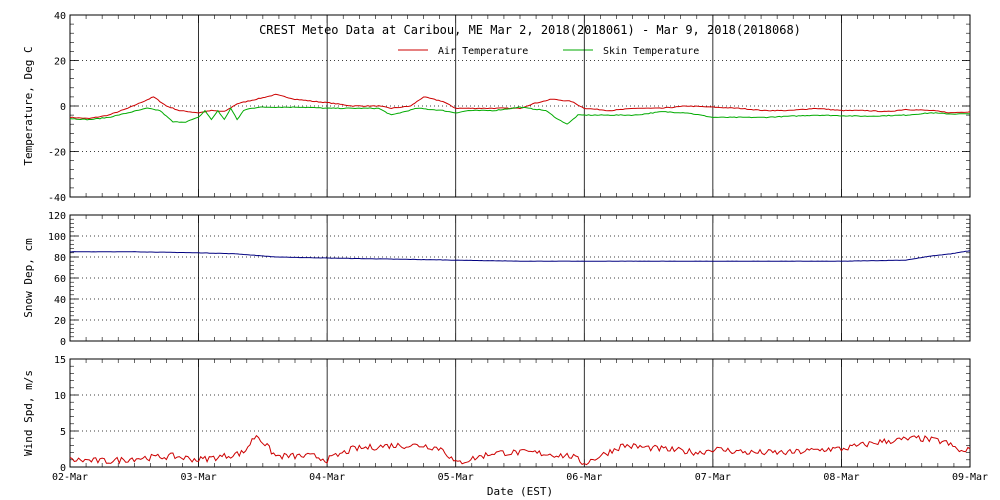  What do you see at coordinates (60, 279) in the screenshot?
I see `y-tick-label: 60` at bounding box center [60, 279].